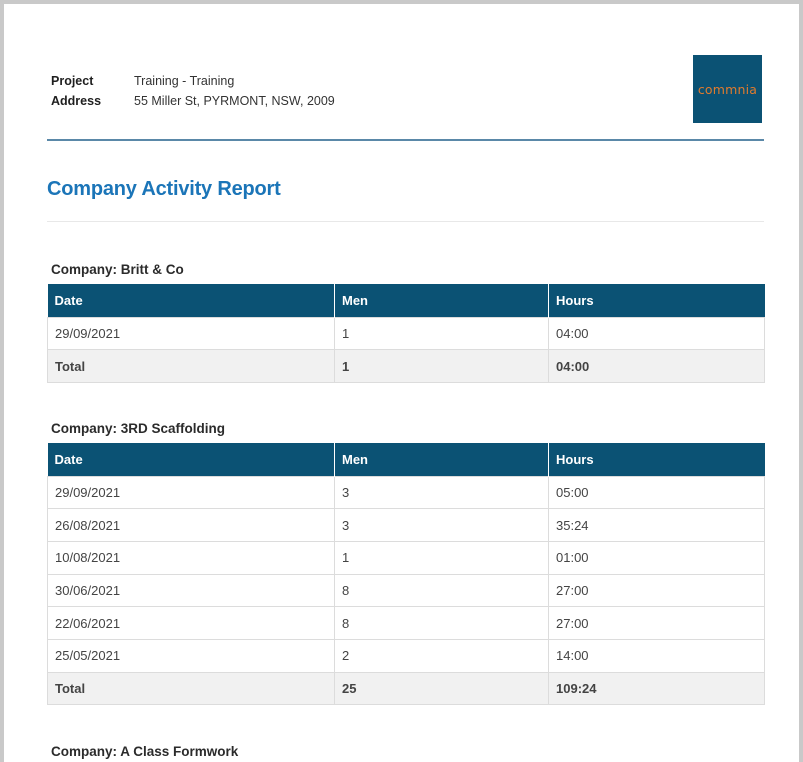 This screenshot has height=762, width=803. What do you see at coordinates (191, 655) in the screenshot?
I see `cell-date: 25/05/2021` at bounding box center [191, 655].